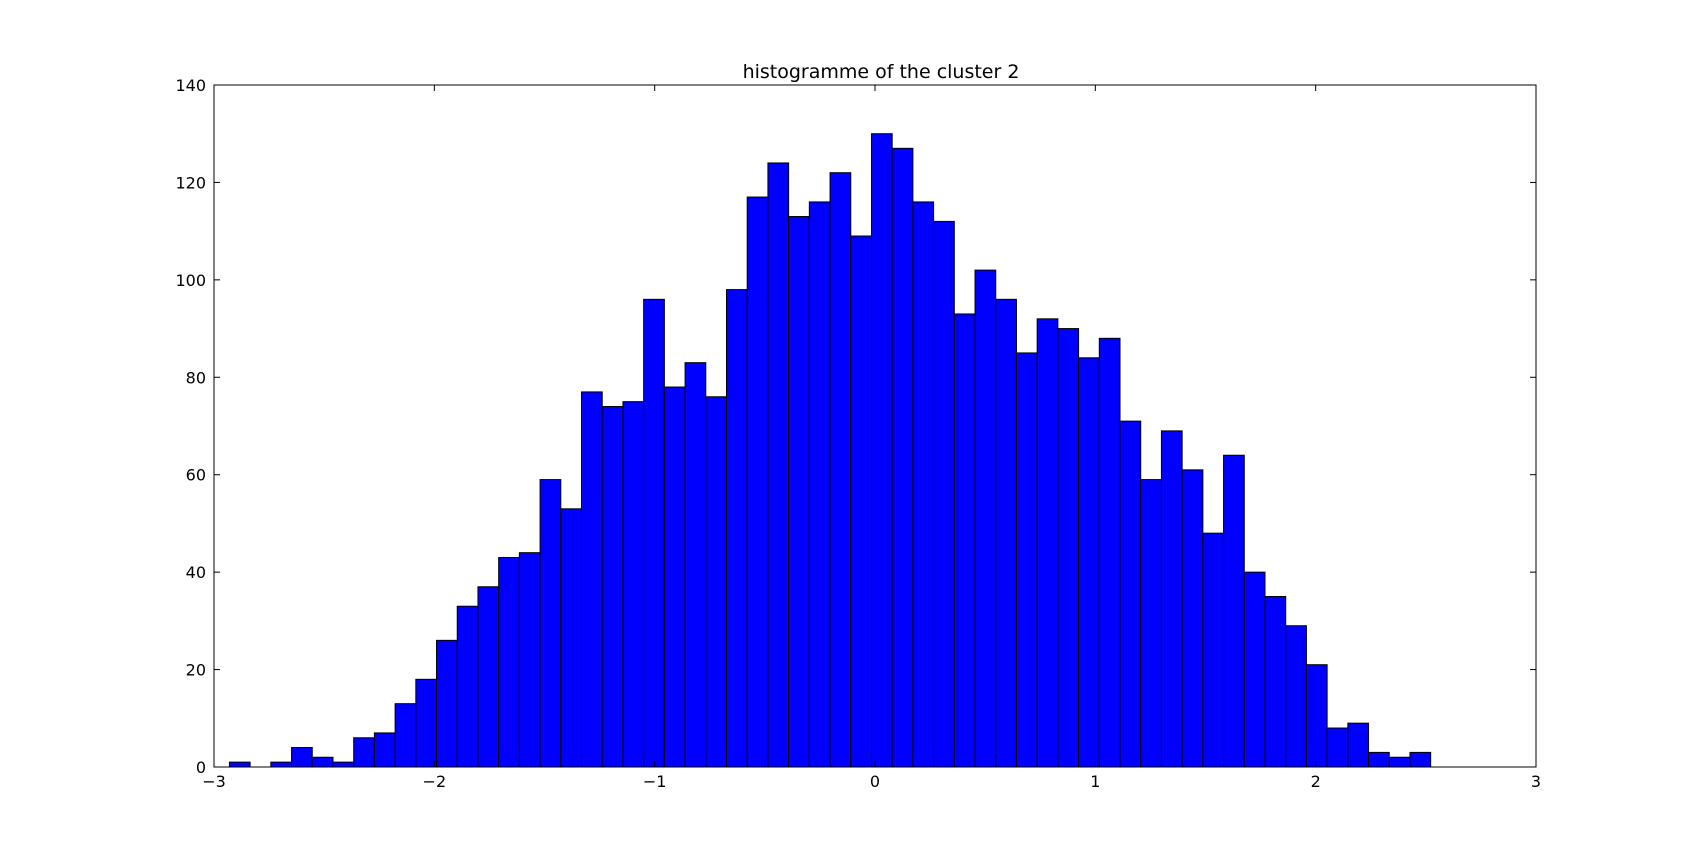  What do you see at coordinates (1316, 781) in the screenshot?
I see `x-tick-label: 2` at bounding box center [1316, 781].